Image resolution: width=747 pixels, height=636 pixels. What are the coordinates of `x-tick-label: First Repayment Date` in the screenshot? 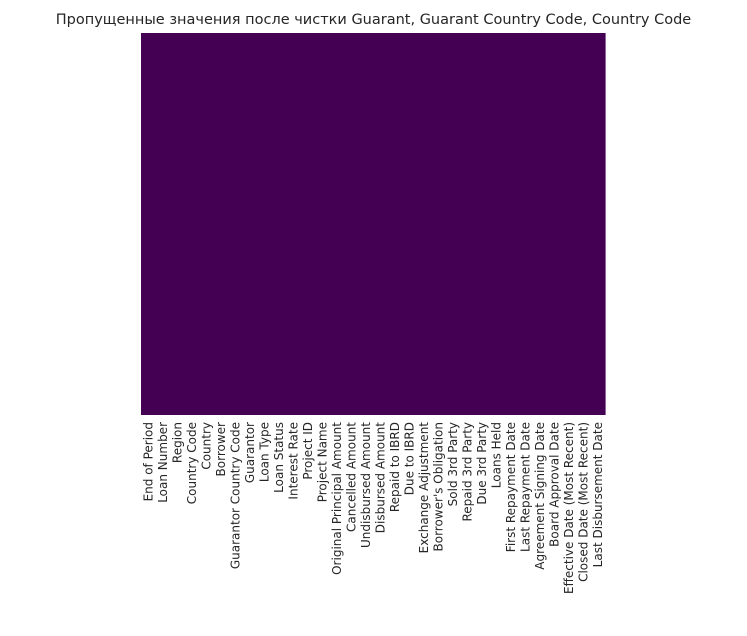 It's located at (511, 487).